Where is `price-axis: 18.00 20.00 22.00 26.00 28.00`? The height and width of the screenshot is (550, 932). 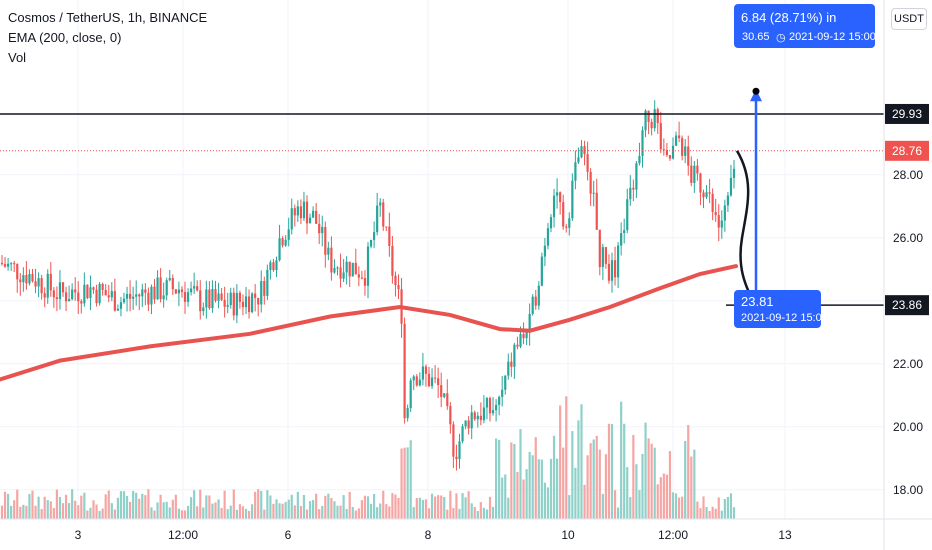 price-axis: 18.00 20.00 22.00 26.00 28.00 is located at coordinates (908, 332).